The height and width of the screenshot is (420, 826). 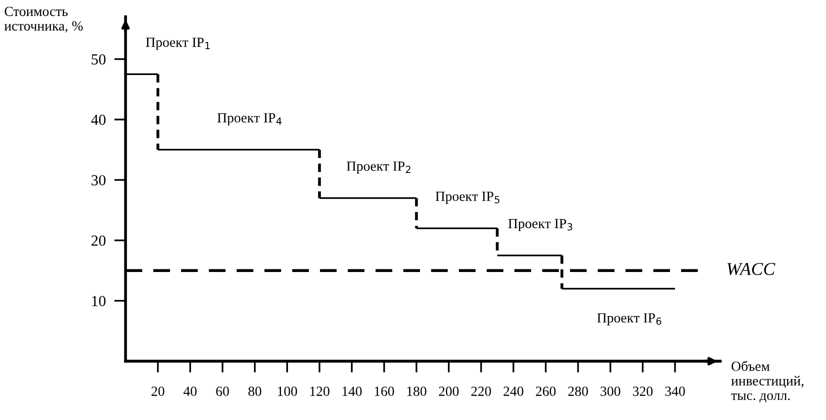 I want to click on x-tick-label: 140, so click(x=352, y=391).